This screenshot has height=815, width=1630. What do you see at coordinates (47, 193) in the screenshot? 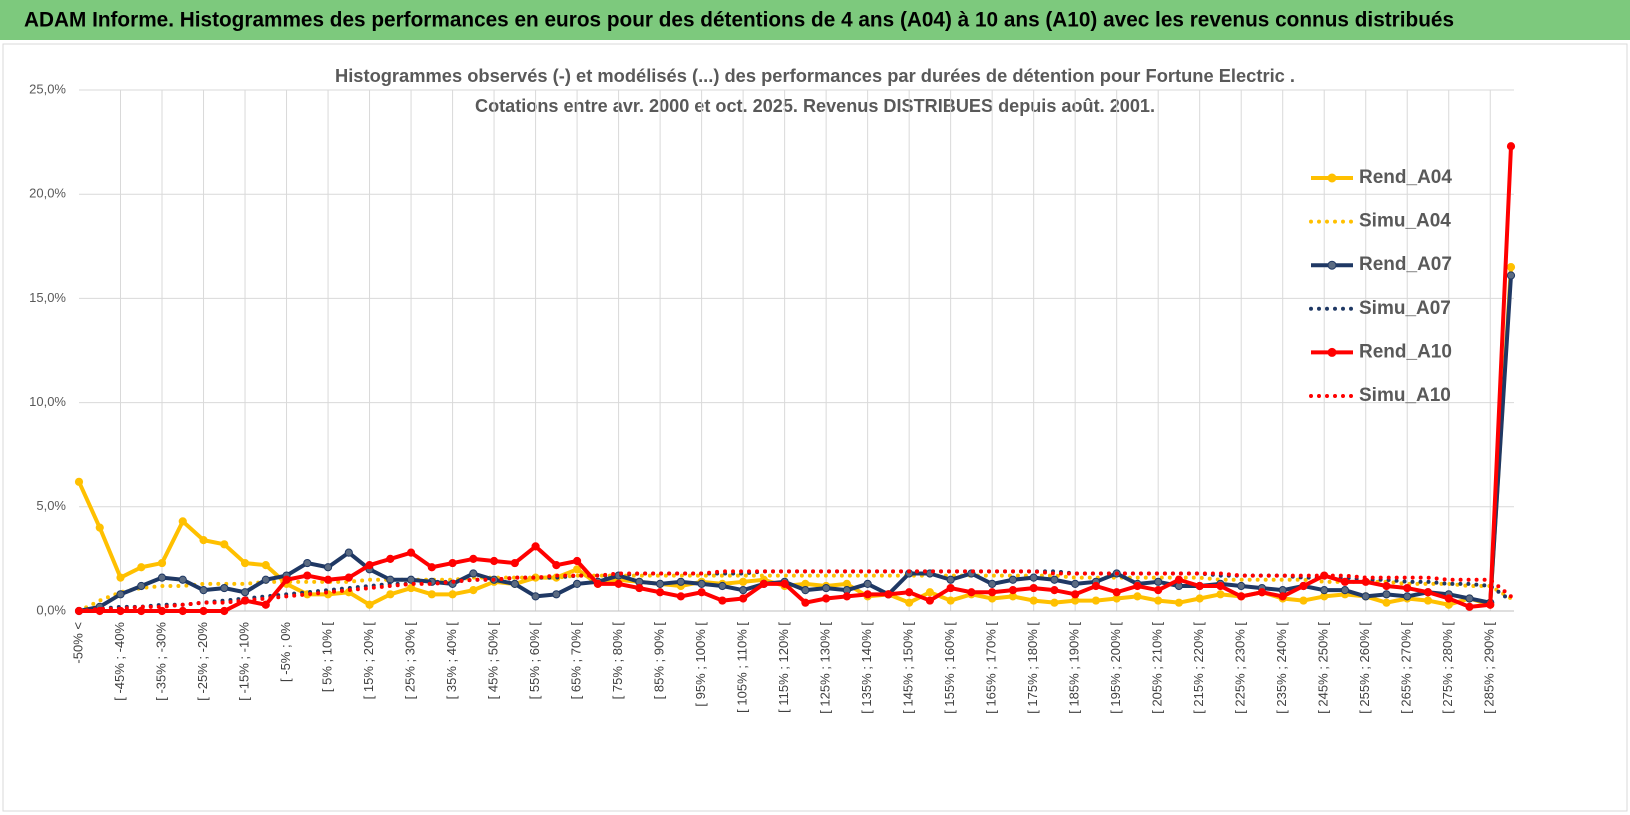
I see `y-tick-label: 20,0%` at bounding box center [47, 193].